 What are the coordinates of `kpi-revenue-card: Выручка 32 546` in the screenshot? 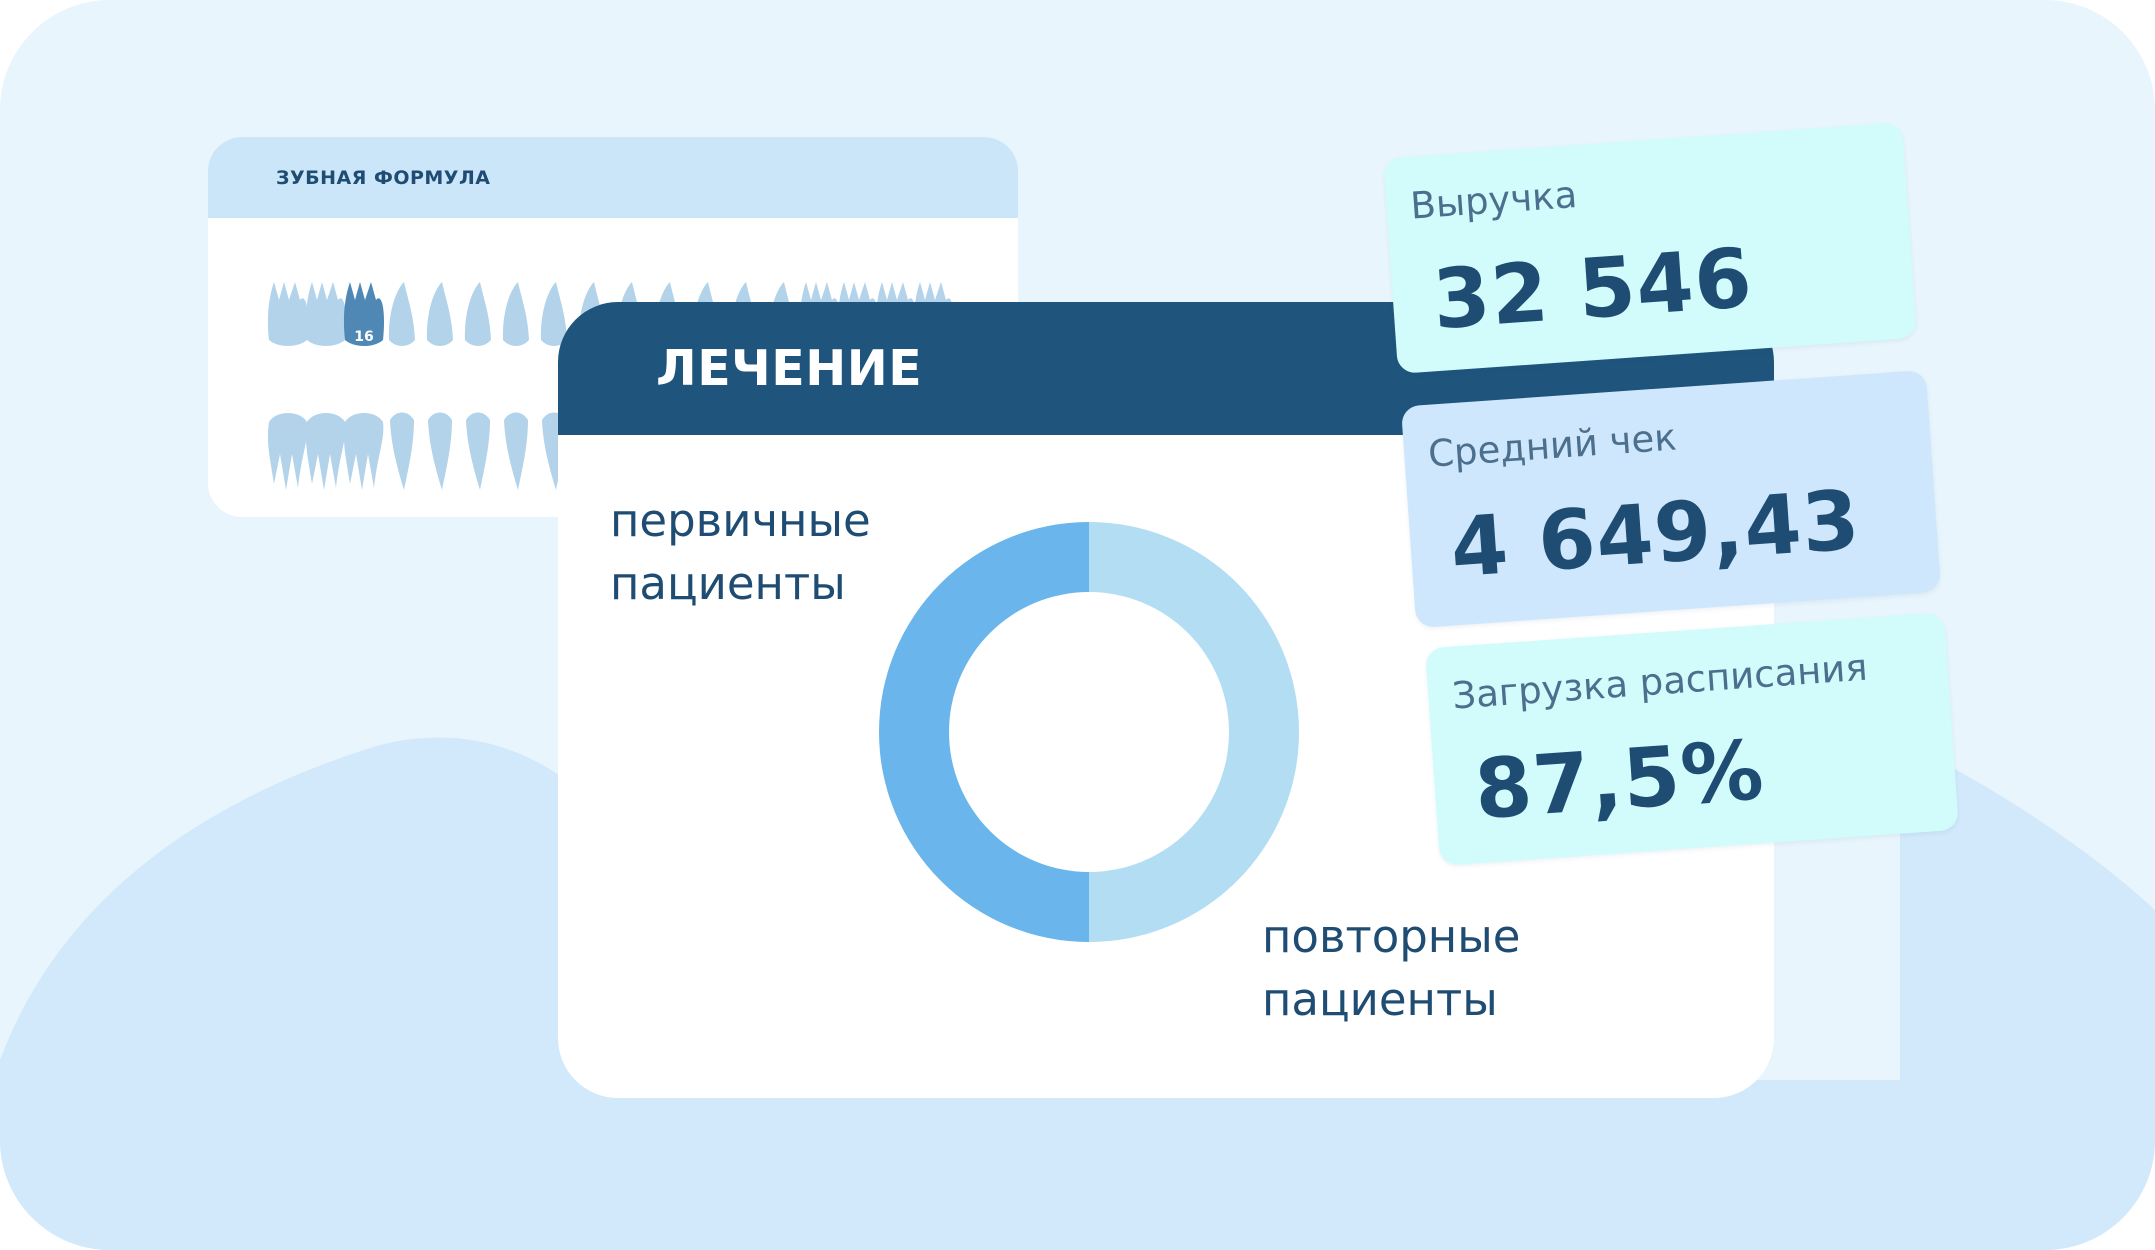 It's located at (1650, 248).